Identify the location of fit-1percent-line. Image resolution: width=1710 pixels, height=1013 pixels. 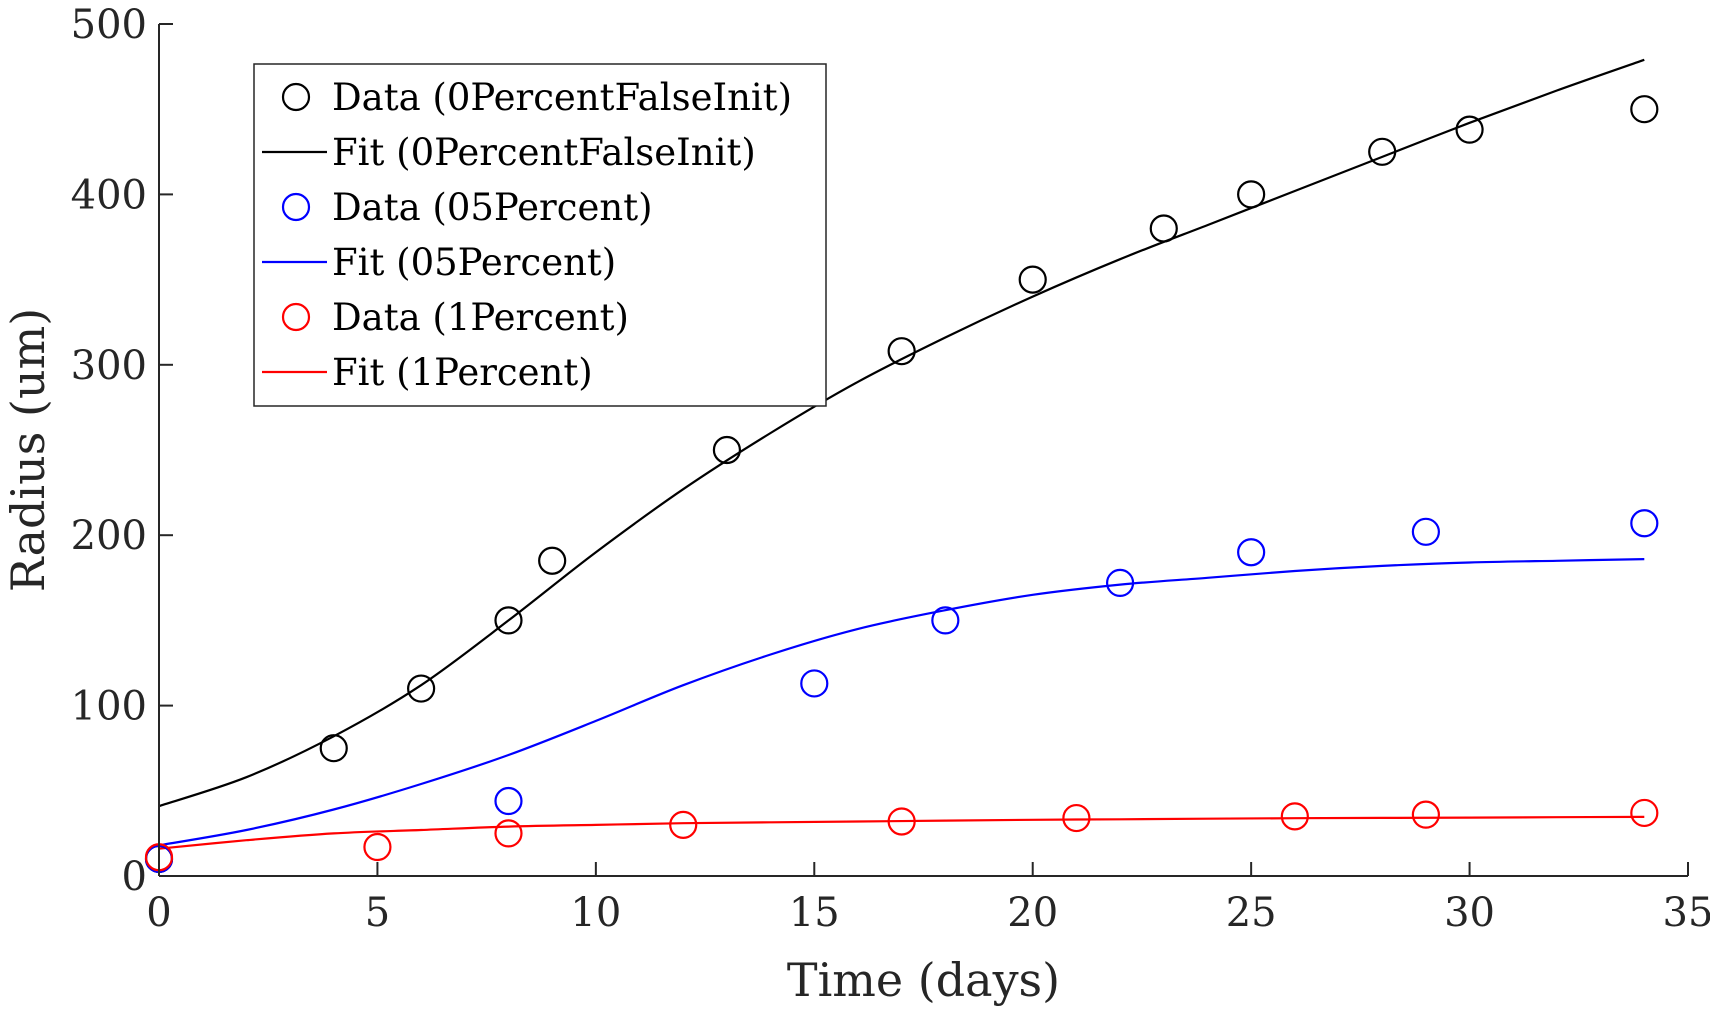
(901, 832).